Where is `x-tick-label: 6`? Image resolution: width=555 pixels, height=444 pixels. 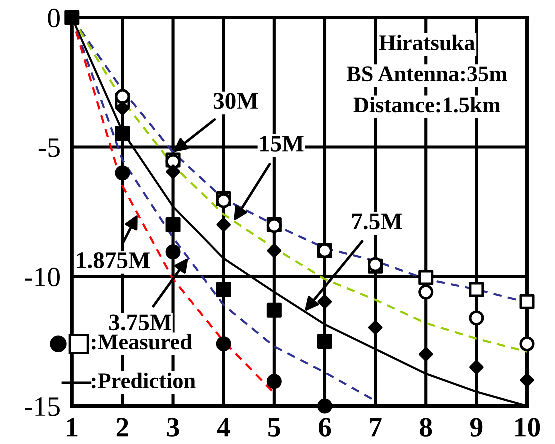 x-tick-label: 6 is located at coordinates (325, 427).